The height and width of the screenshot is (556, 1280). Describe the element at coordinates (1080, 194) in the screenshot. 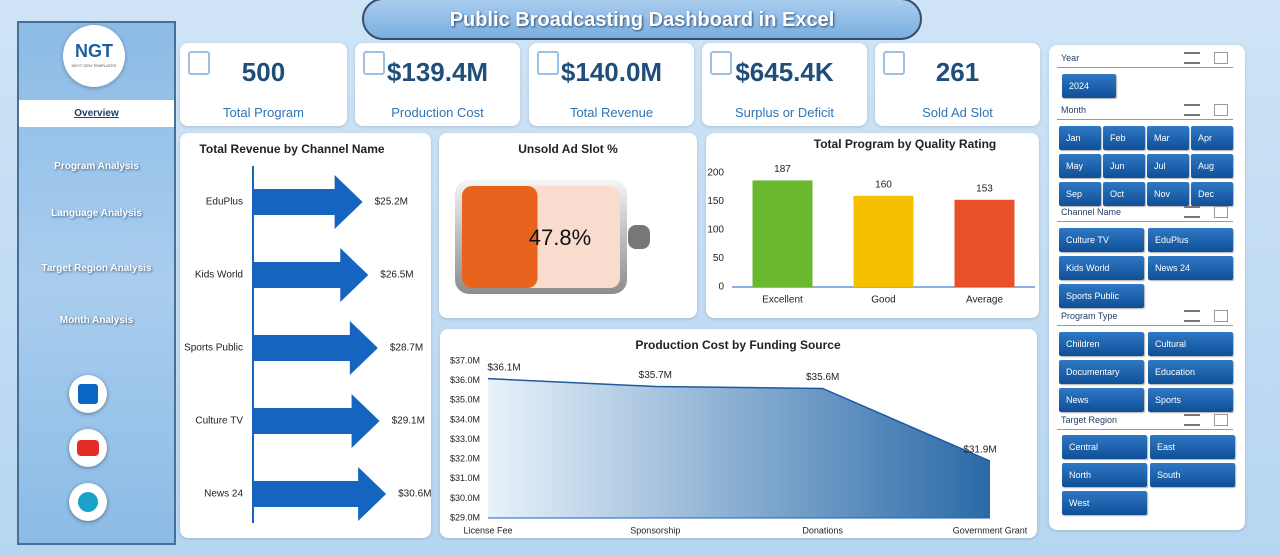

I see `slicer-item: Sep` at that location.